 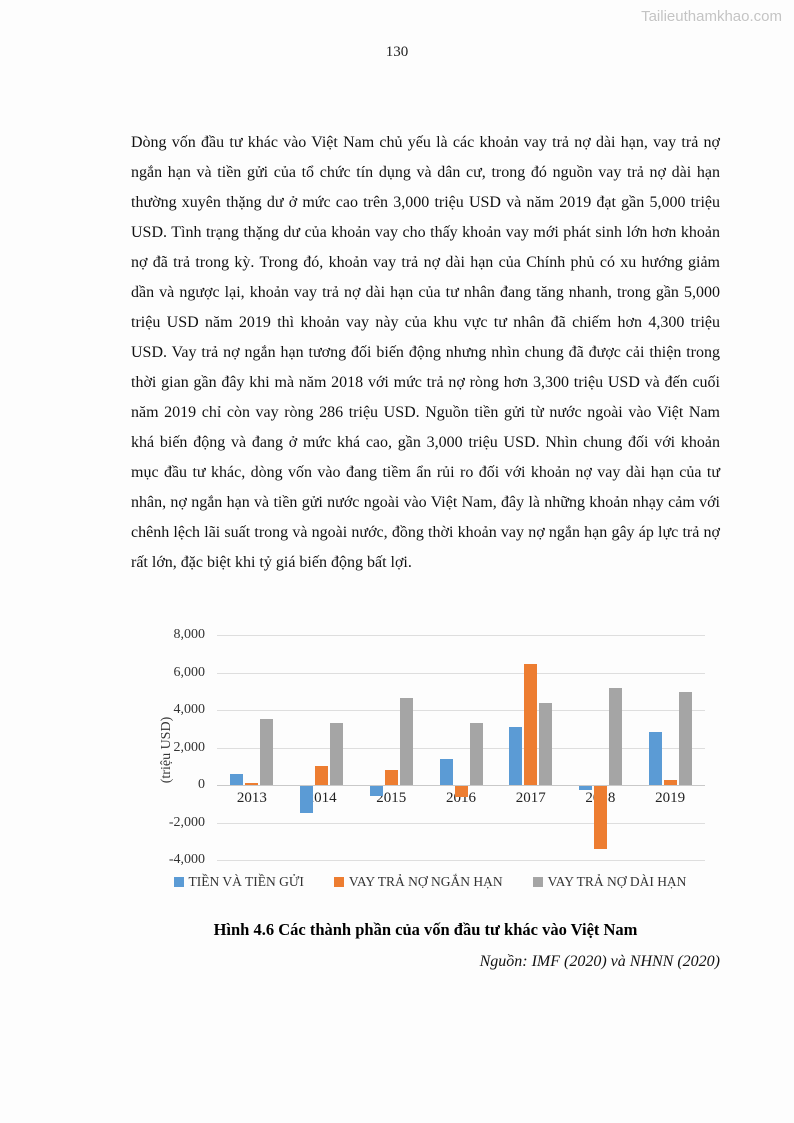 I want to click on bar-series3-2018, so click(x=615, y=736).